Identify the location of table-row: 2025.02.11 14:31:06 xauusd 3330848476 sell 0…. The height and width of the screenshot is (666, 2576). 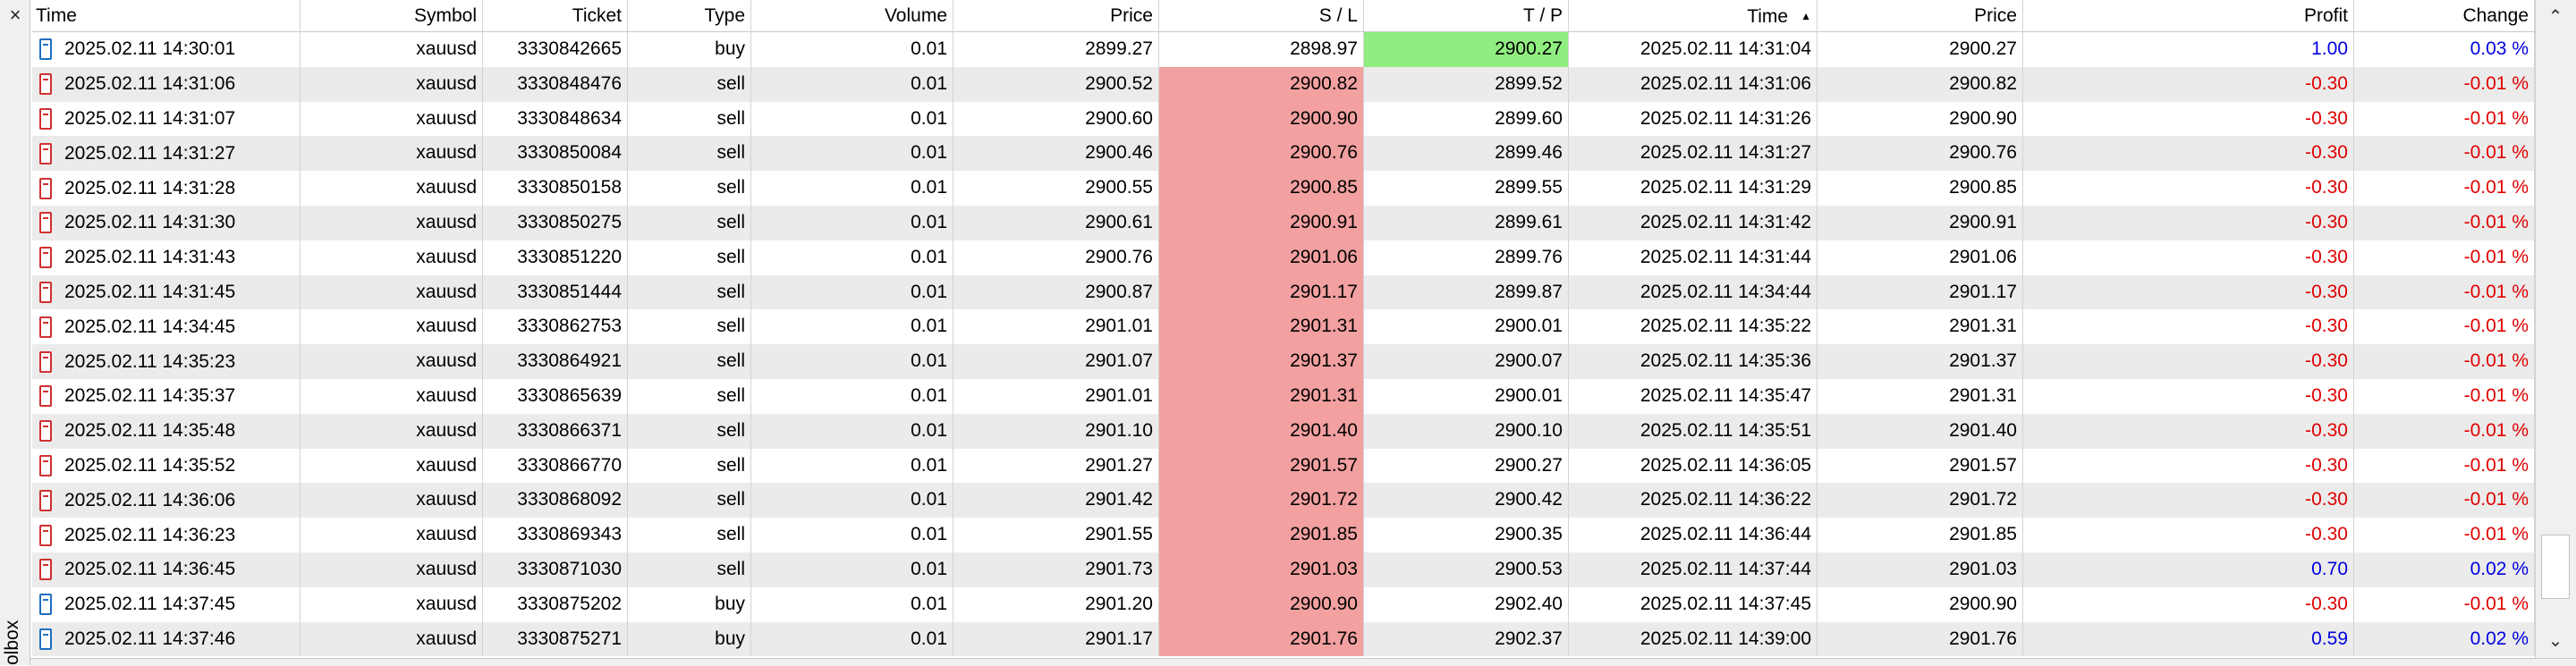
(1283, 84).